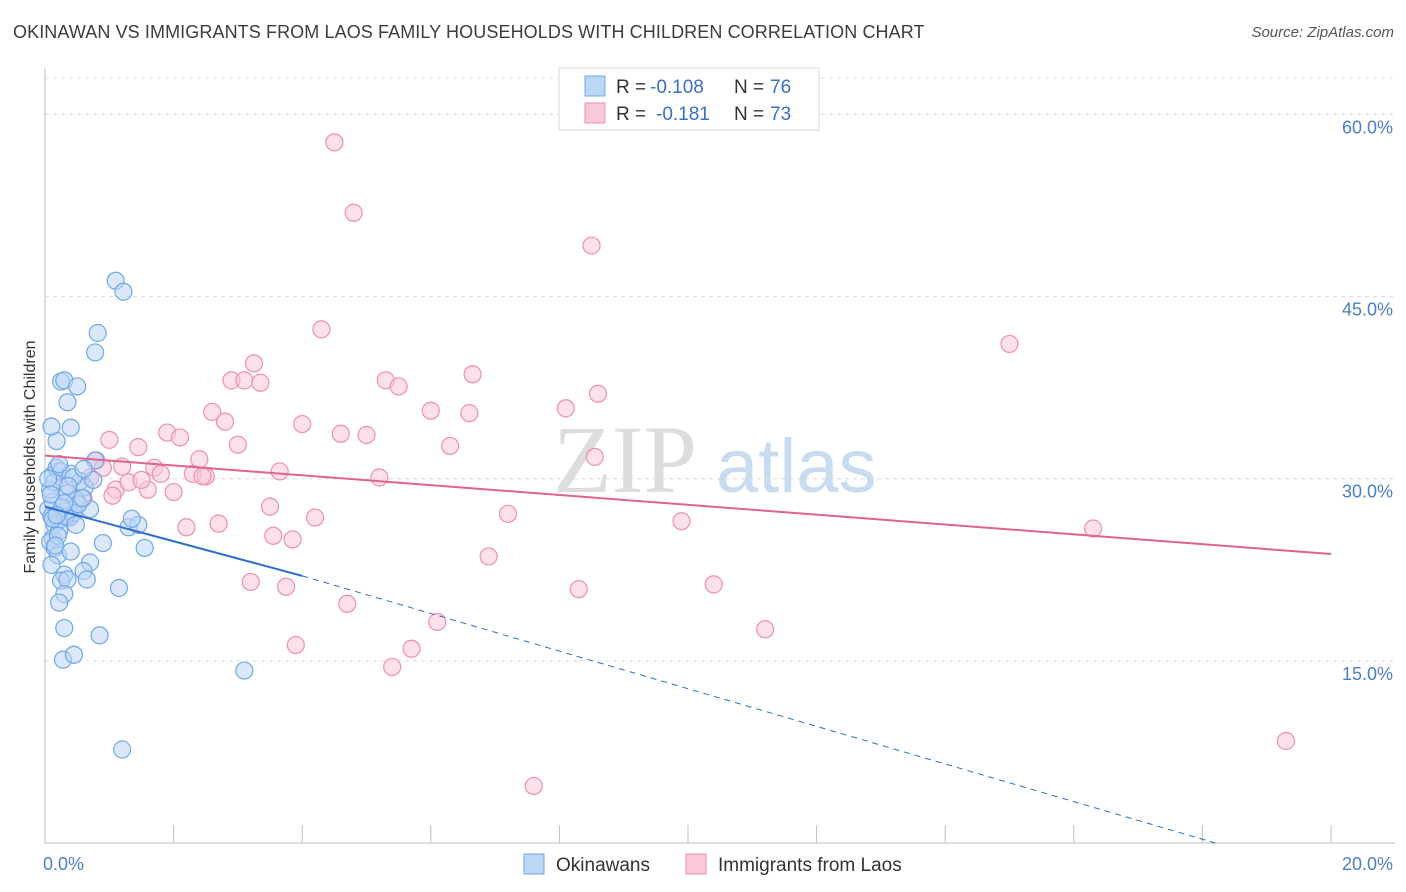  I want to click on watermark-zip: ZIP, so click(625, 459).